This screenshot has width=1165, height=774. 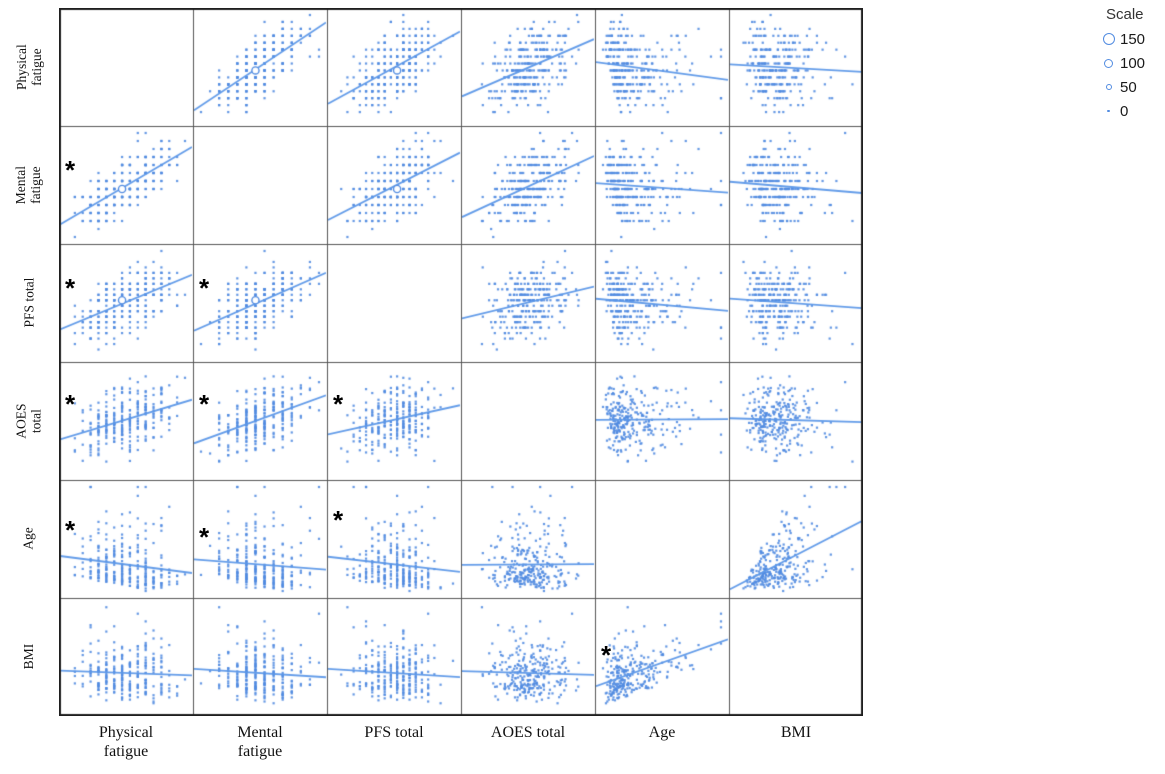 I want to click on row-label-pfs: PFS total, so click(x=28, y=303).